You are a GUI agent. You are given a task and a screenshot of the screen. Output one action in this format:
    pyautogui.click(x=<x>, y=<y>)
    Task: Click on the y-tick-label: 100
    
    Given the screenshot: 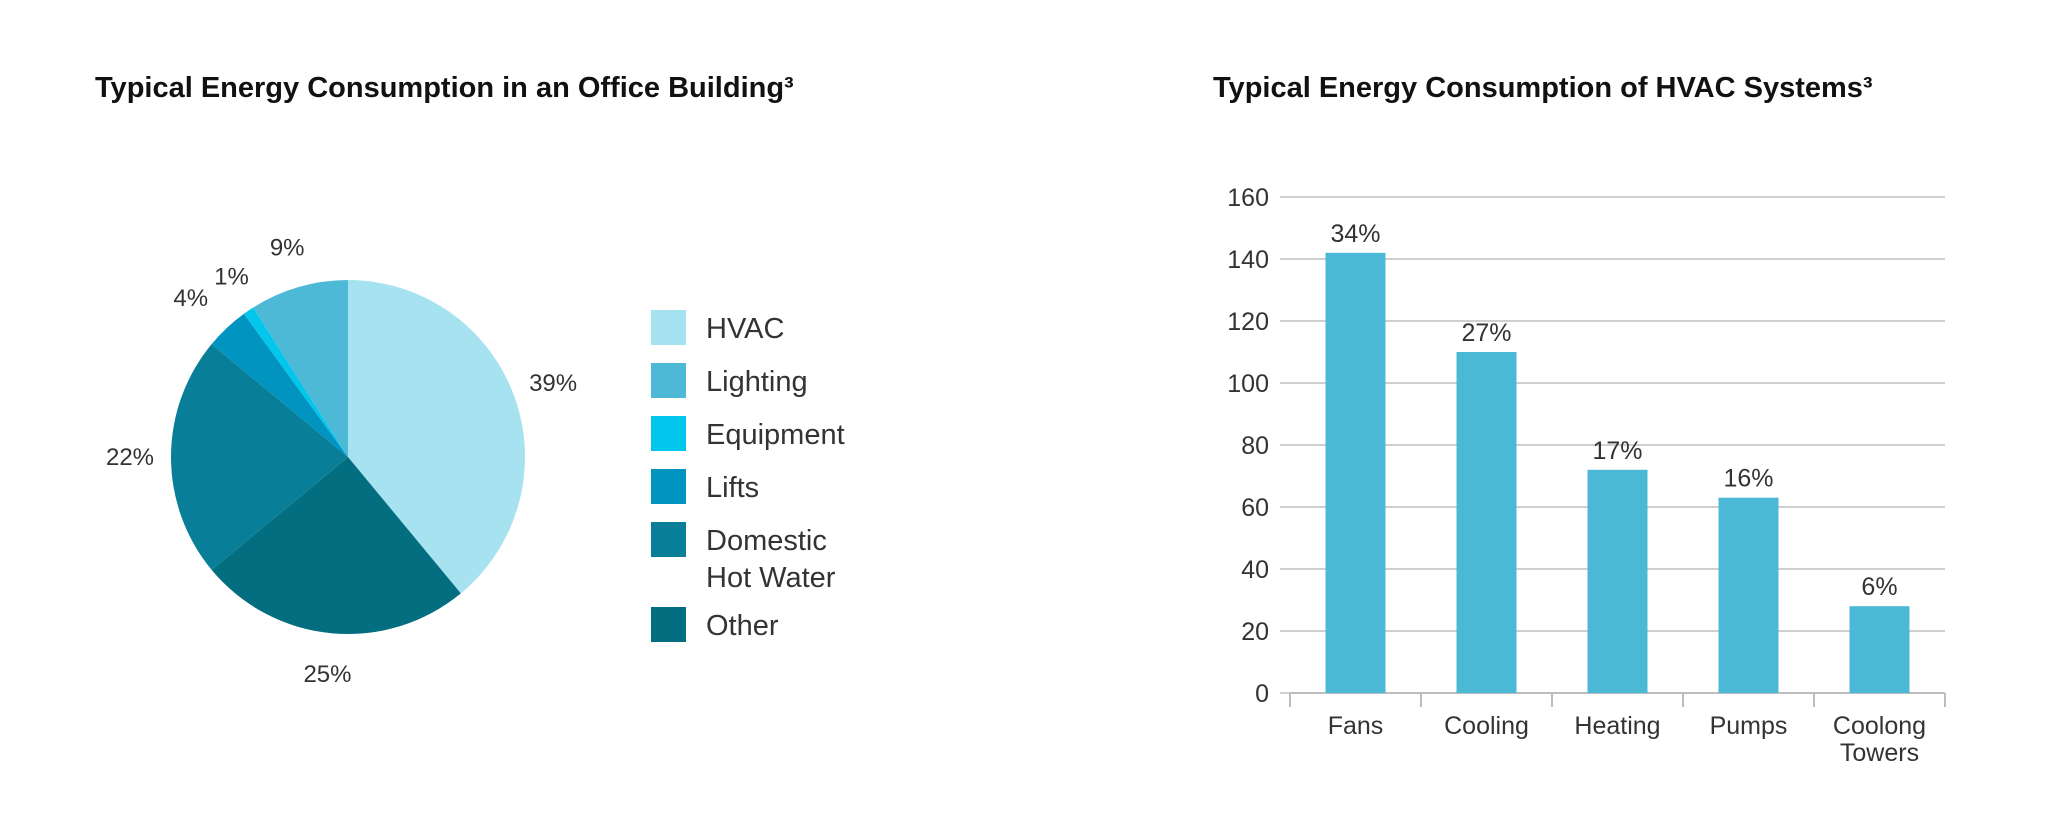 What is the action you would take?
    pyautogui.click(x=1248, y=384)
    